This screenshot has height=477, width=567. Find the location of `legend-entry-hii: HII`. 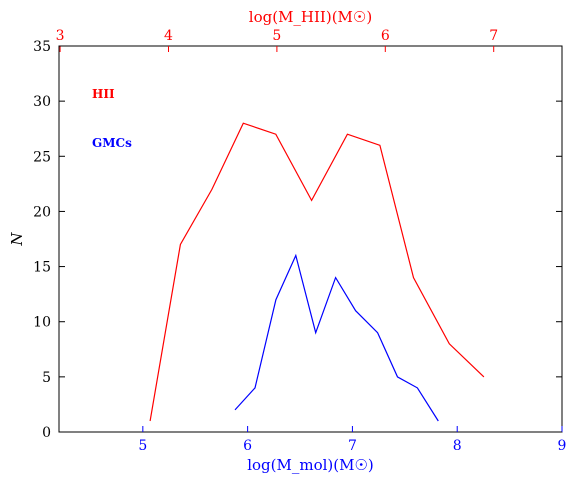

legend-entry-hii: HII is located at coordinates (103, 94).